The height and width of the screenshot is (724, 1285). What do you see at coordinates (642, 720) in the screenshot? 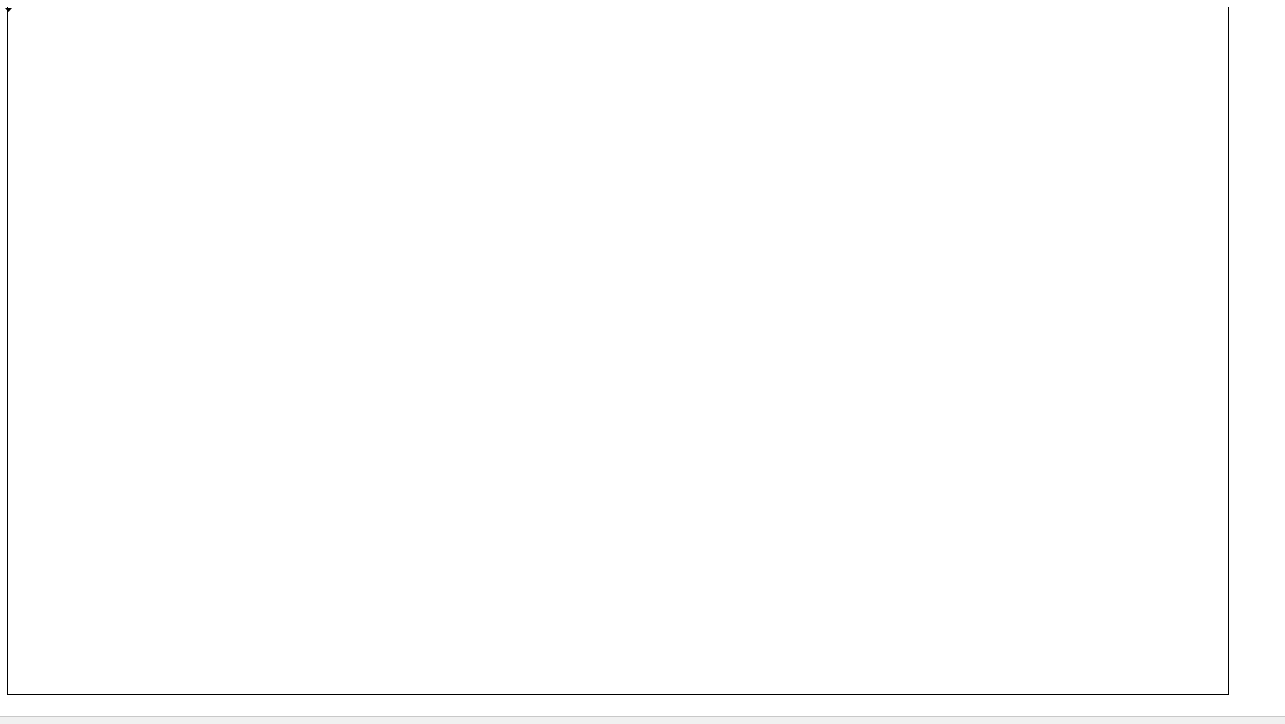
I see `window-bottom-strip` at bounding box center [642, 720].